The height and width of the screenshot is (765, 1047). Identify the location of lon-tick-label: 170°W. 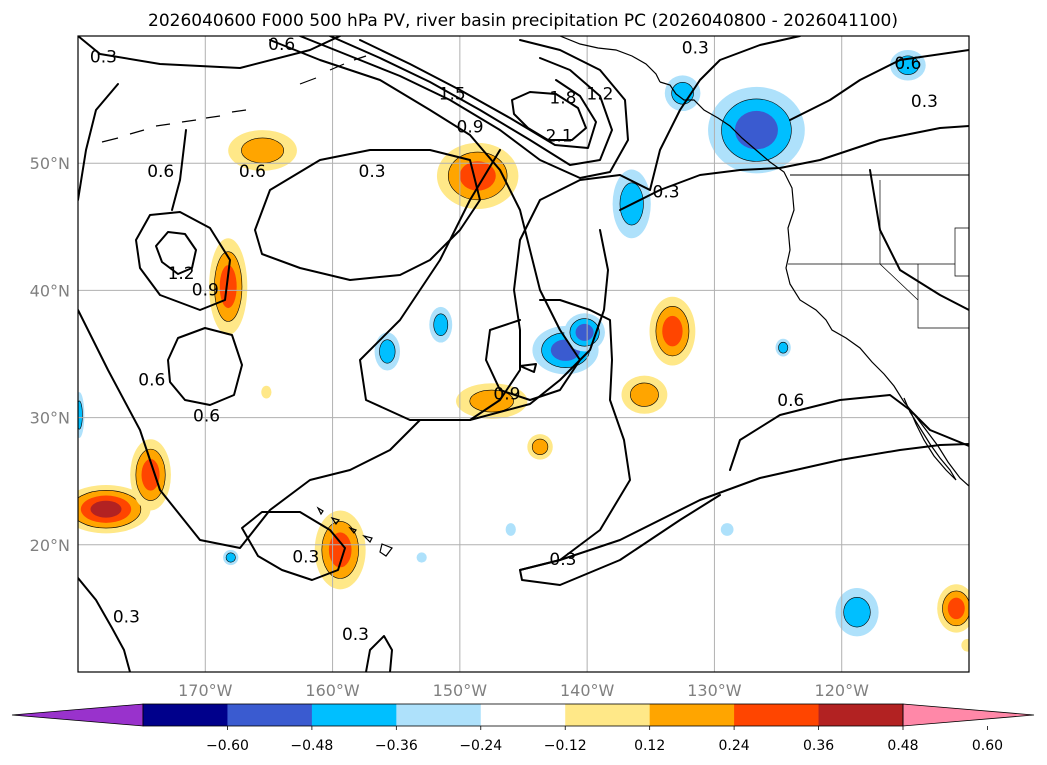
(205, 690).